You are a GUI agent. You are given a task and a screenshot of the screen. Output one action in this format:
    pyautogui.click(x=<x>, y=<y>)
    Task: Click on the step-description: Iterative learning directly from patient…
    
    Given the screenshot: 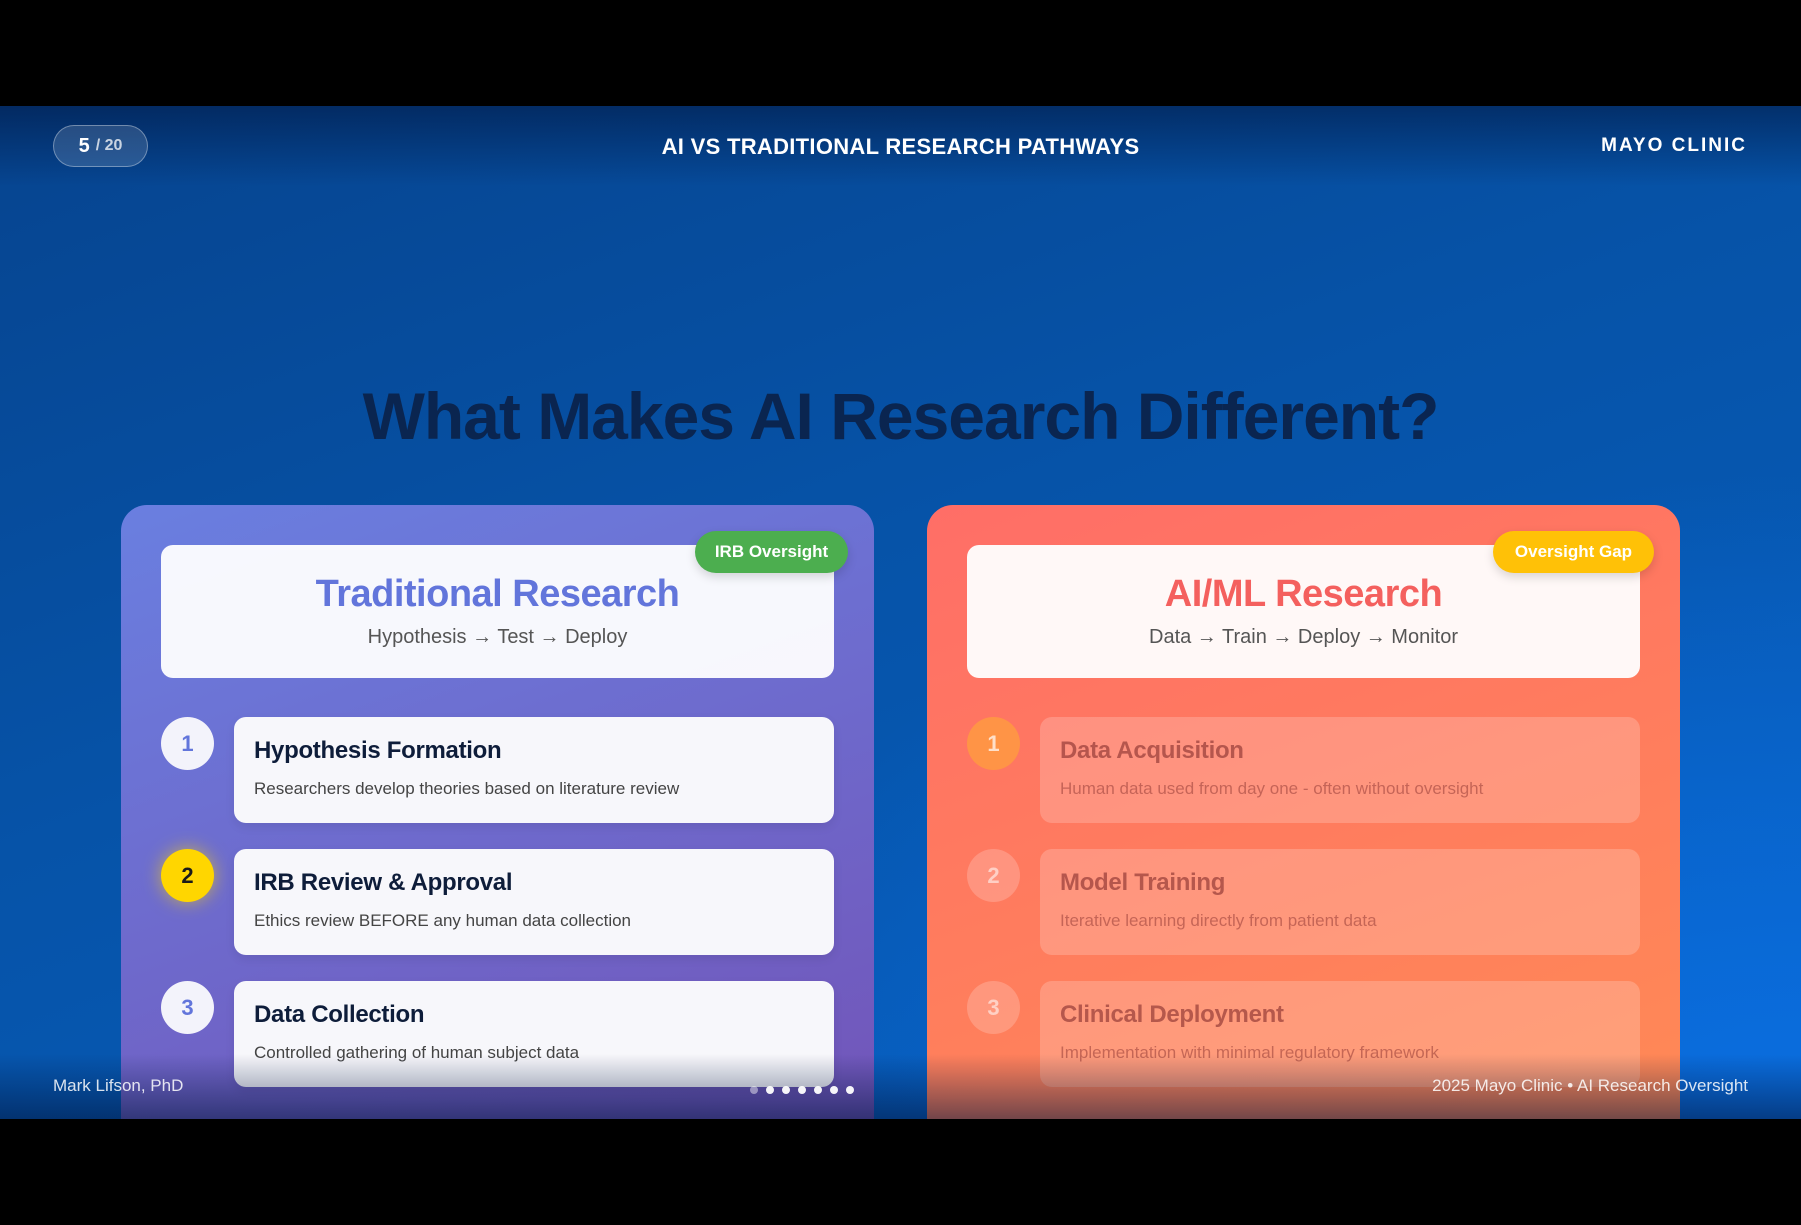 What is the action you would take?
    pyautogui.click(x=1218, y=920)
    